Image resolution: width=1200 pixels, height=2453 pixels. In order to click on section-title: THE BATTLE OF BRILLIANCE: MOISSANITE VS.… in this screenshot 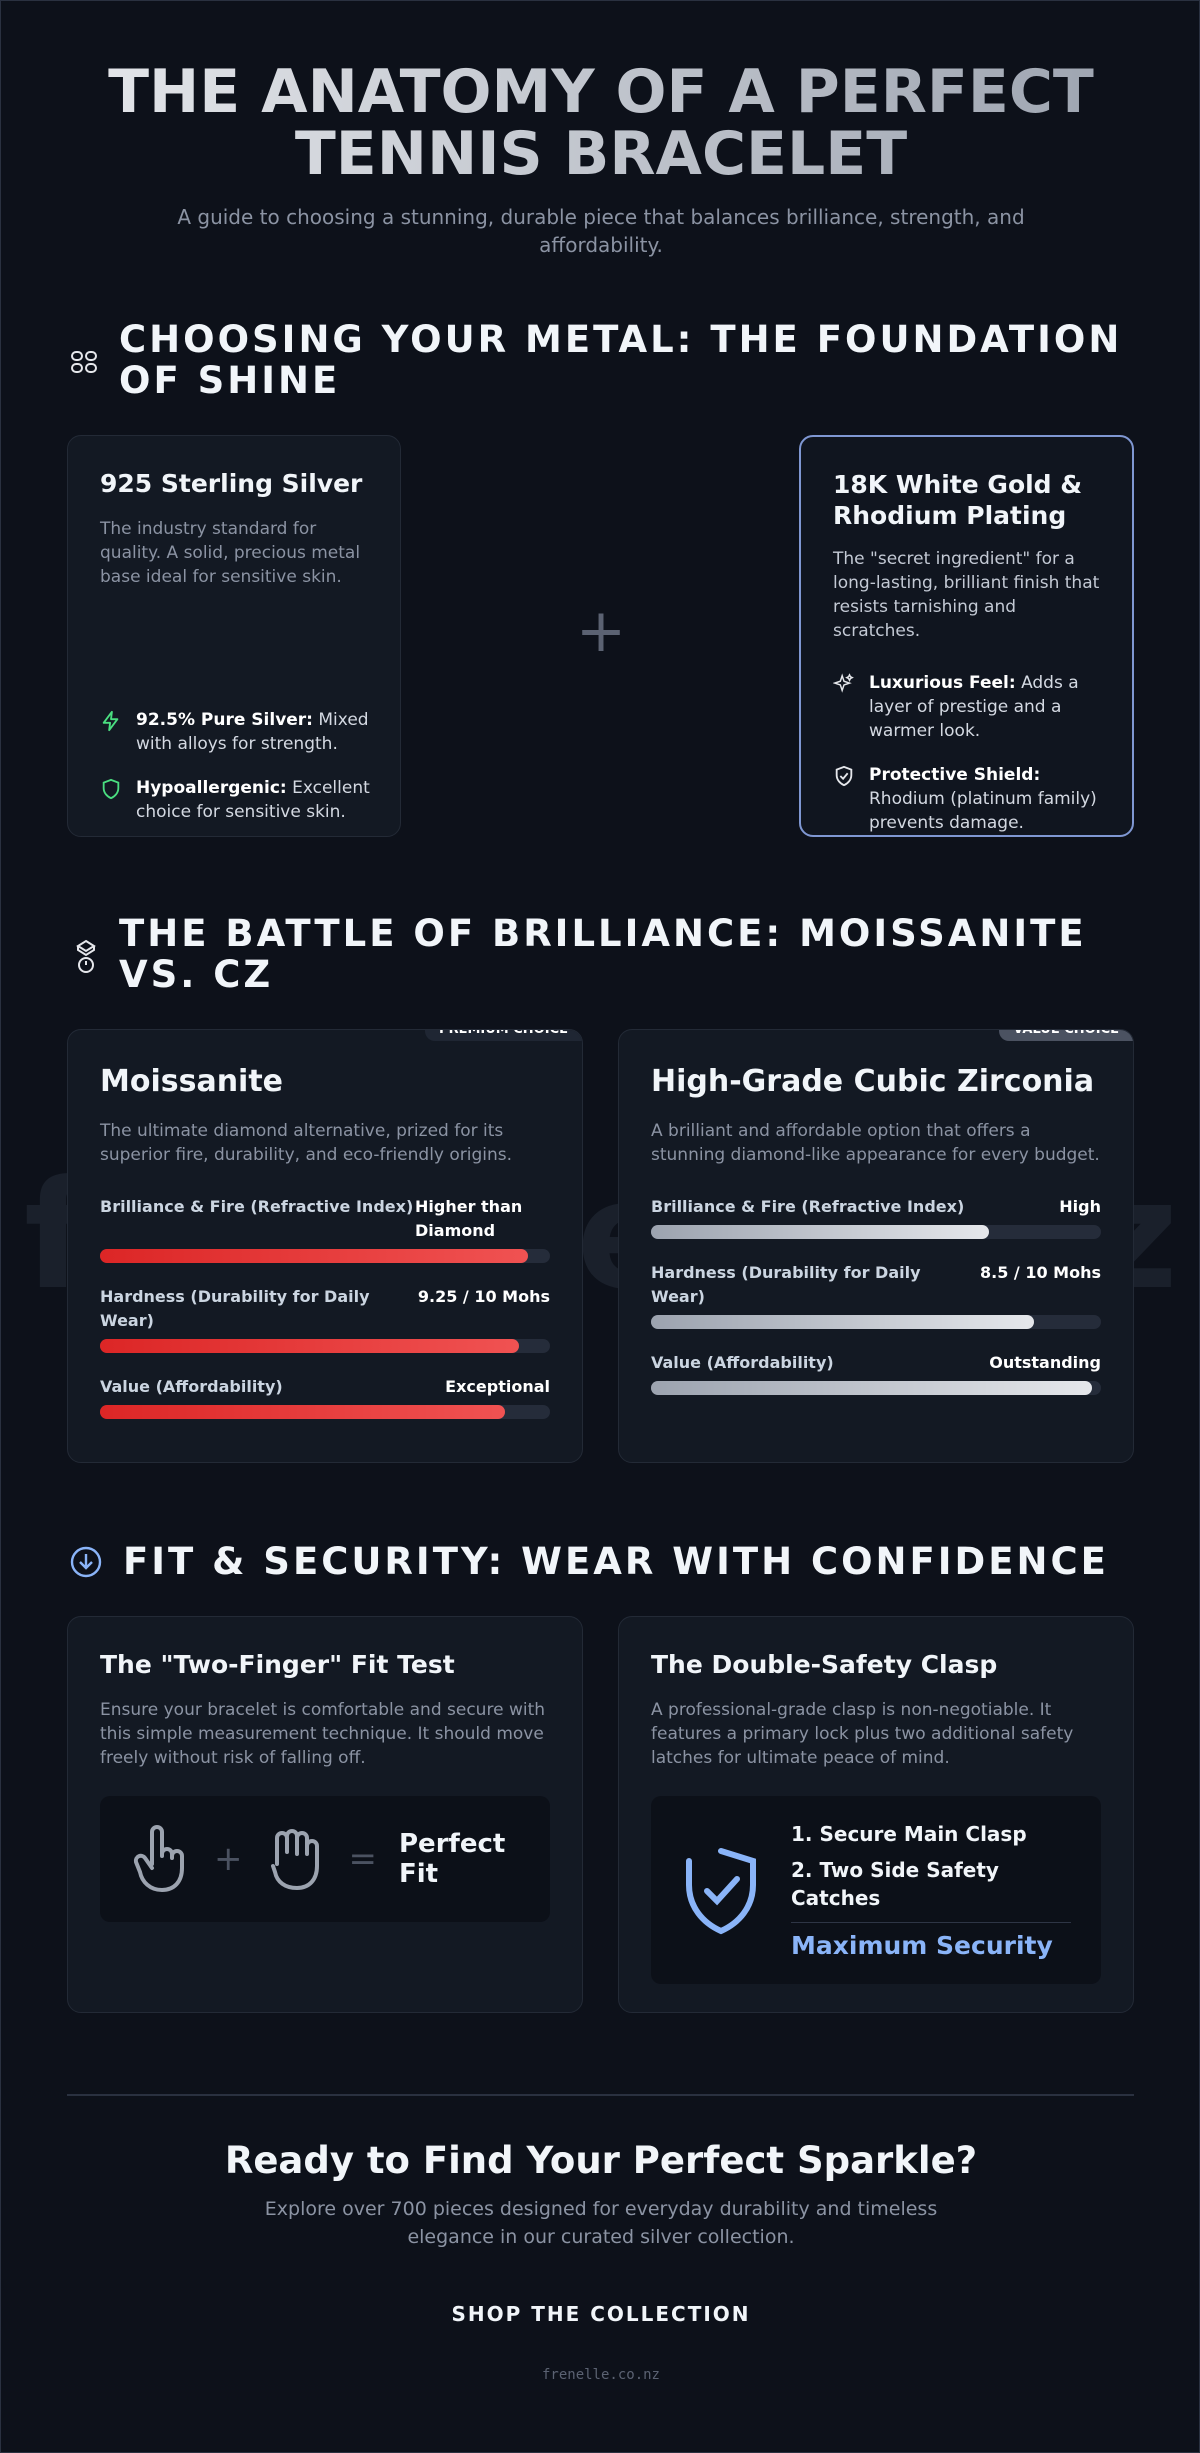, I will do `click(603, 954)`.